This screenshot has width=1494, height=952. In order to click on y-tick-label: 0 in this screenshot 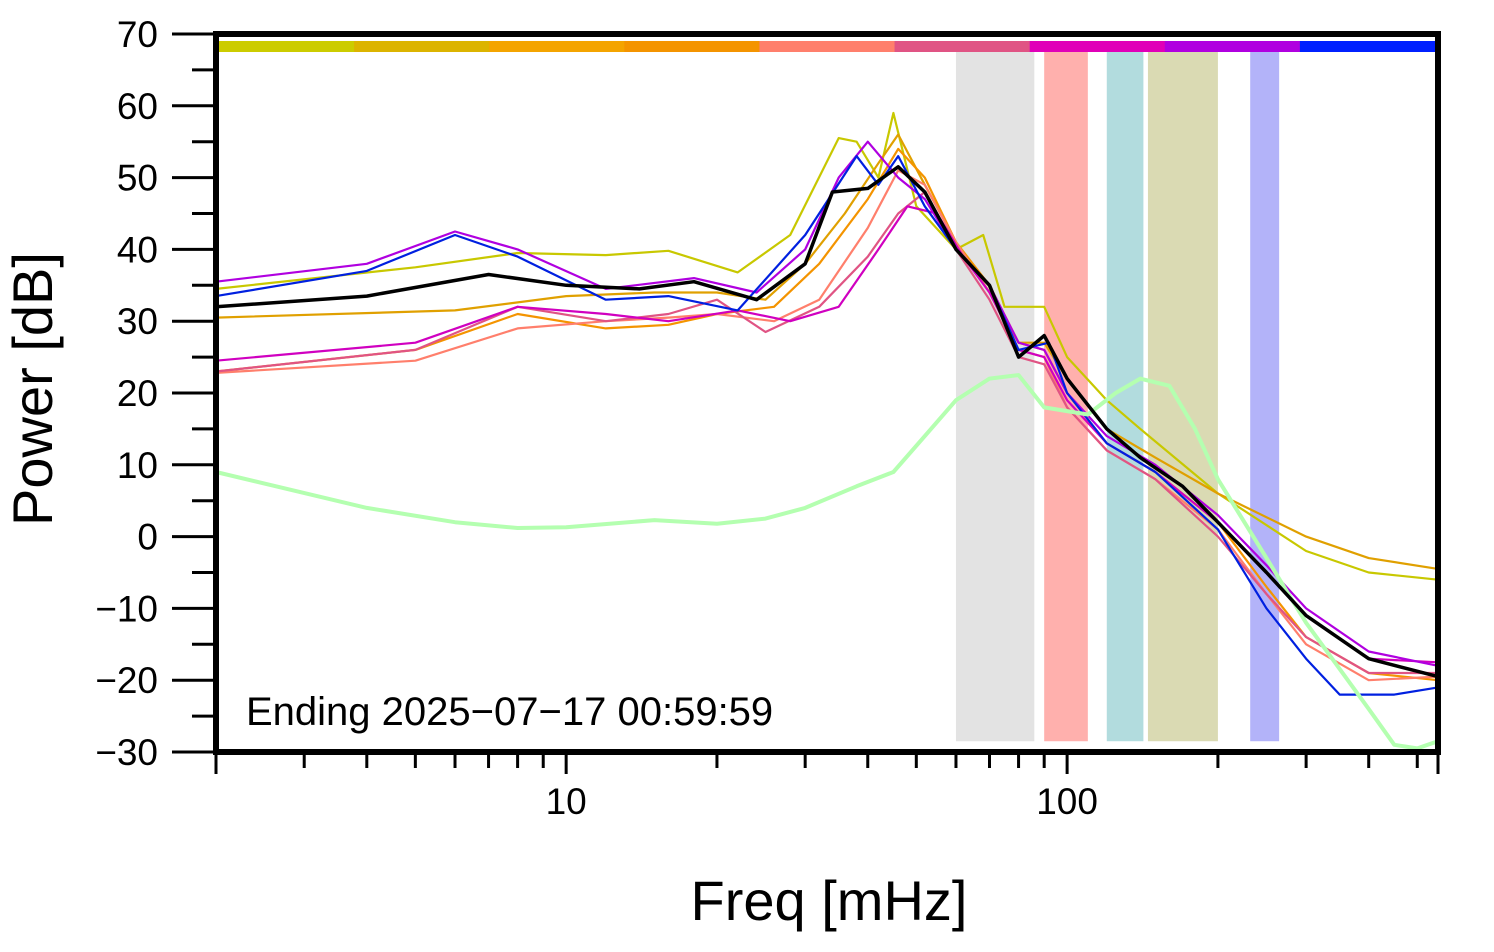, I will do `click(147, 537)`.